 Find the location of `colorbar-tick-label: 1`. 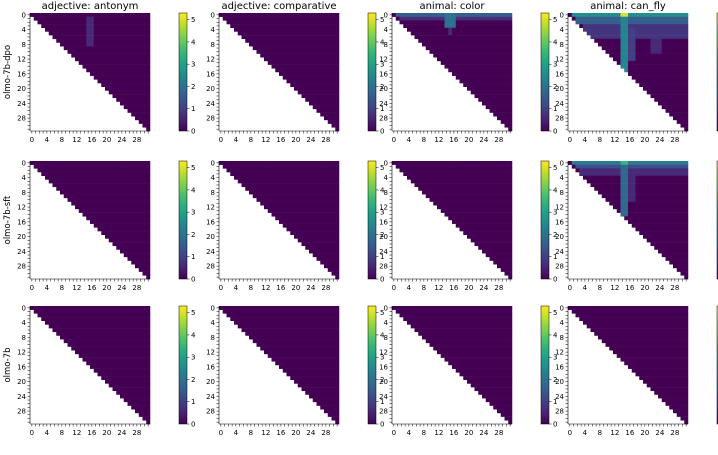

colorbar-tick-label: 1 is located at coordinates (555, 109).